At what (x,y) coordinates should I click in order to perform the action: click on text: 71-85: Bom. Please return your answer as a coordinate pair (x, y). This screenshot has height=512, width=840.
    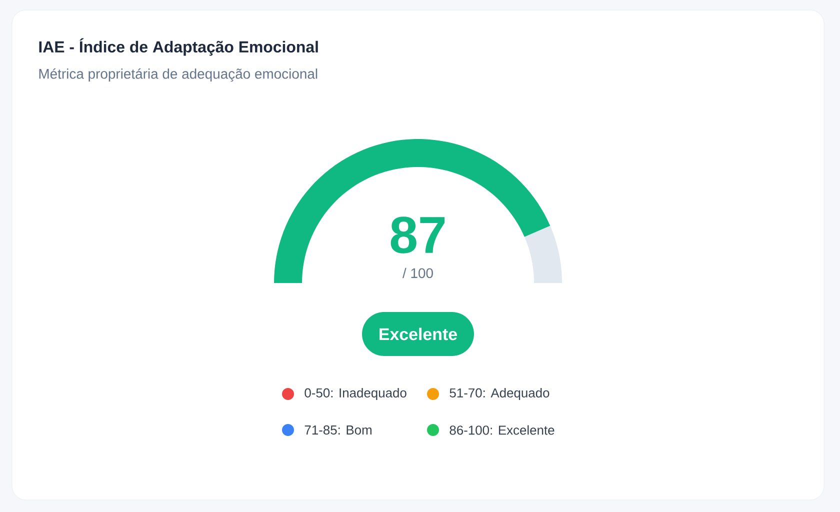
    Looking at the image, I should click on (338, 430).